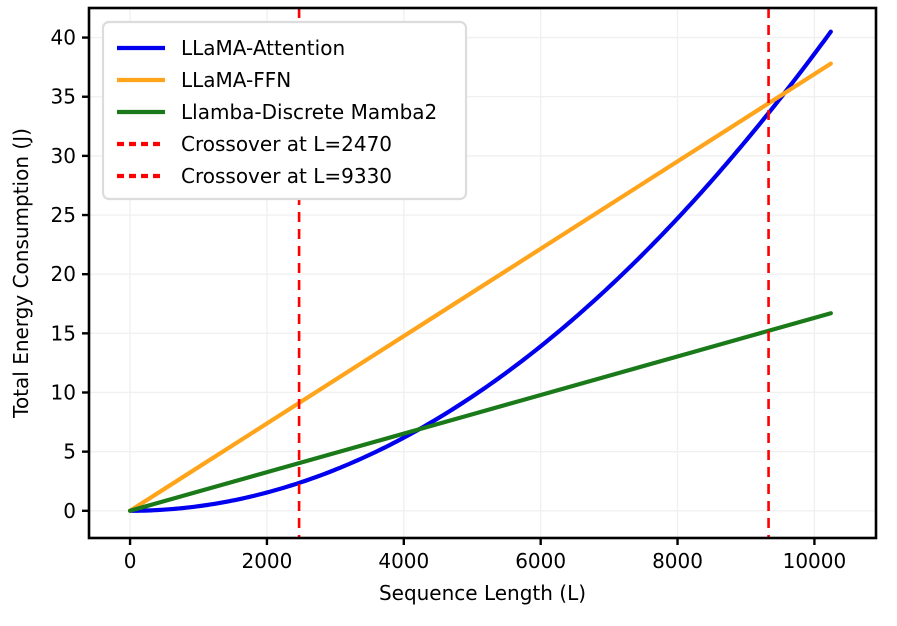  I want to click on x-tick-label: 2000, so click(266, 561).